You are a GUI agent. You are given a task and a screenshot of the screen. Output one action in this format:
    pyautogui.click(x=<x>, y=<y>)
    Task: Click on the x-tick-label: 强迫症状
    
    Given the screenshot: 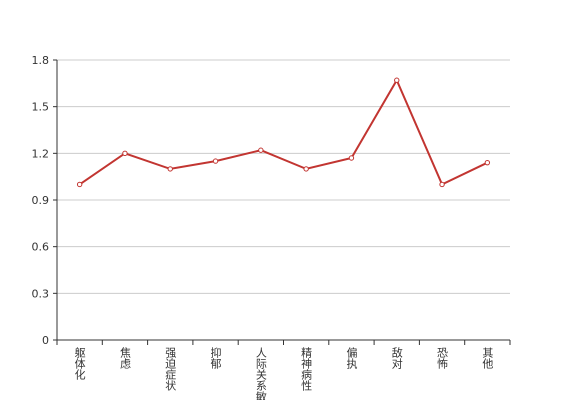 What is the action you would take?
    pyautogui.click(x=170, y=369)
    